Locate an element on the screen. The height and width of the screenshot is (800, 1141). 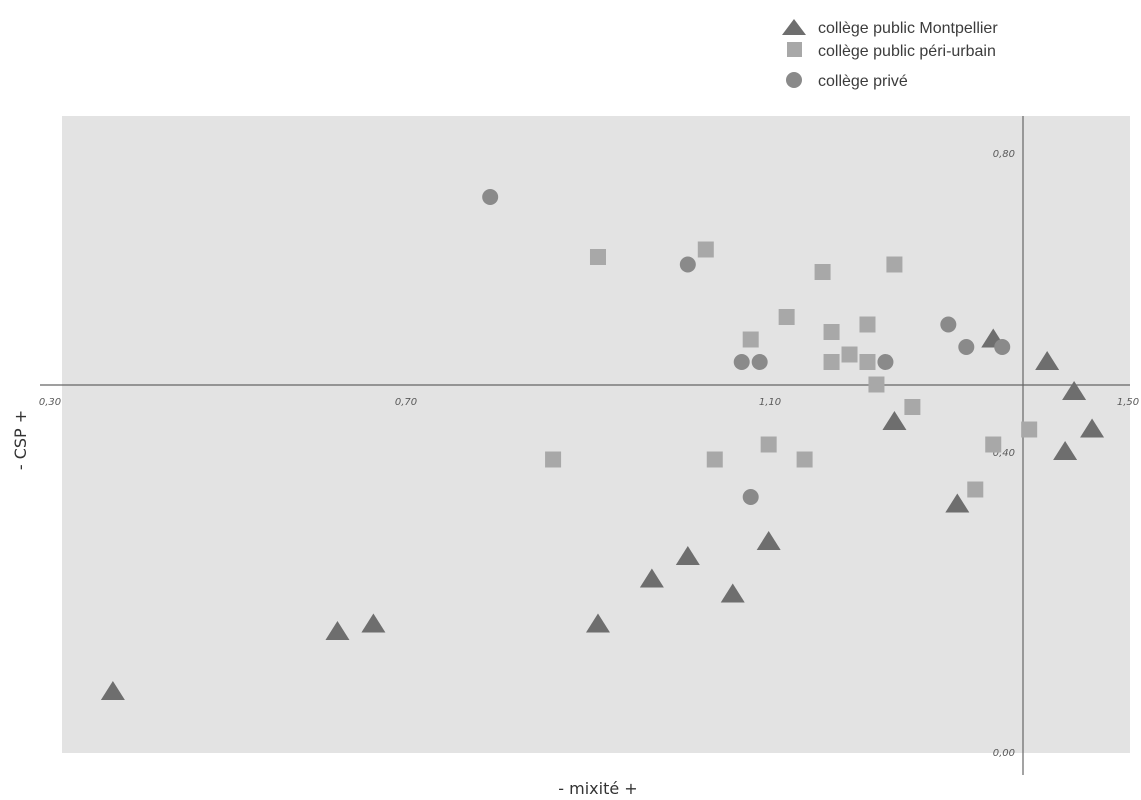
legend-marker-square is located at coordinates (794, 49).